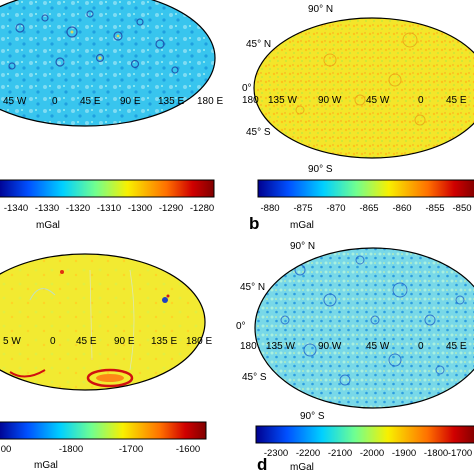 This screenshot has width=474, height=474. What do you see at coordinates (404, 453) in the screenshot?
I see `colorbar-d-tick: -1900` at bounding box center [404, 453].